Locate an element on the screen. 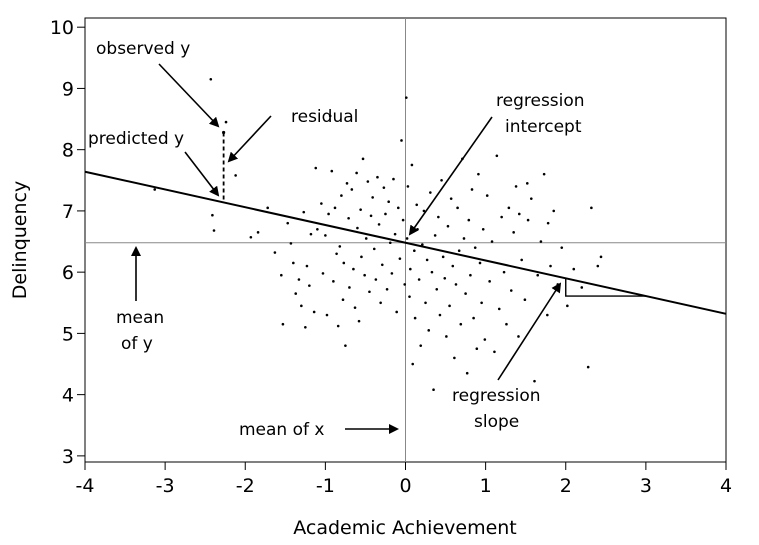 This screenshot has width=759, height=545. x-tick-label: 4 is located at coordinates (726, 486).